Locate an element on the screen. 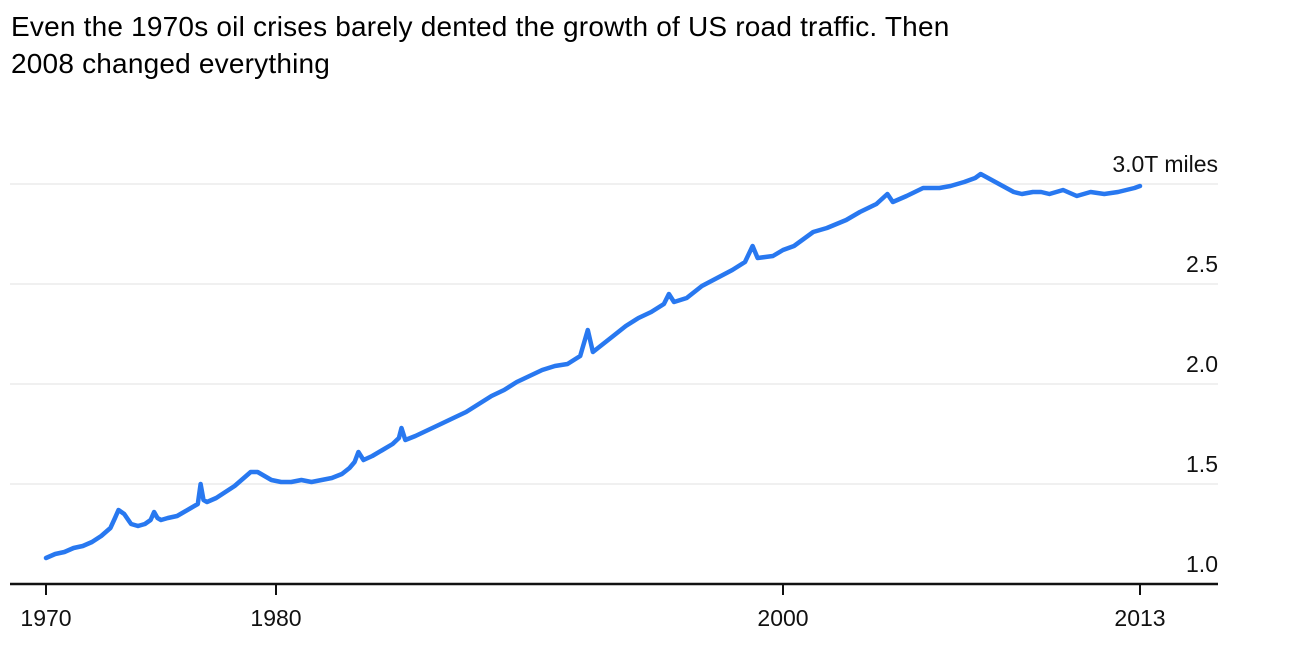 This screenshot has width=1296, height=650. x-axis-tick-label: 2013 is located at coordinates (1139, 618).